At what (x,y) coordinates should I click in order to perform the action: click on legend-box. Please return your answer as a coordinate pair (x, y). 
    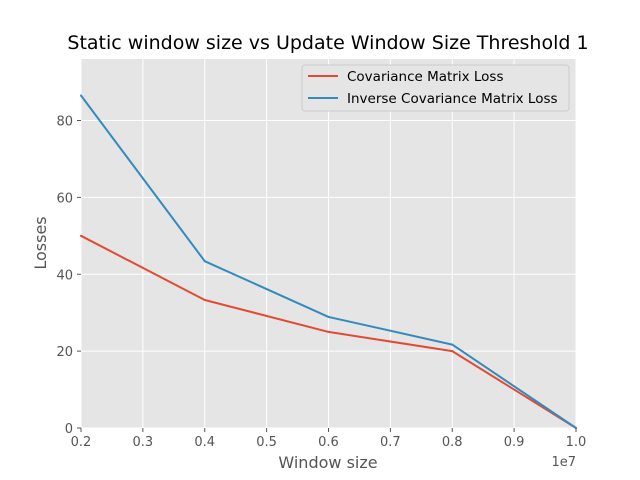
    Looking at the image, I should click on (435, 88).